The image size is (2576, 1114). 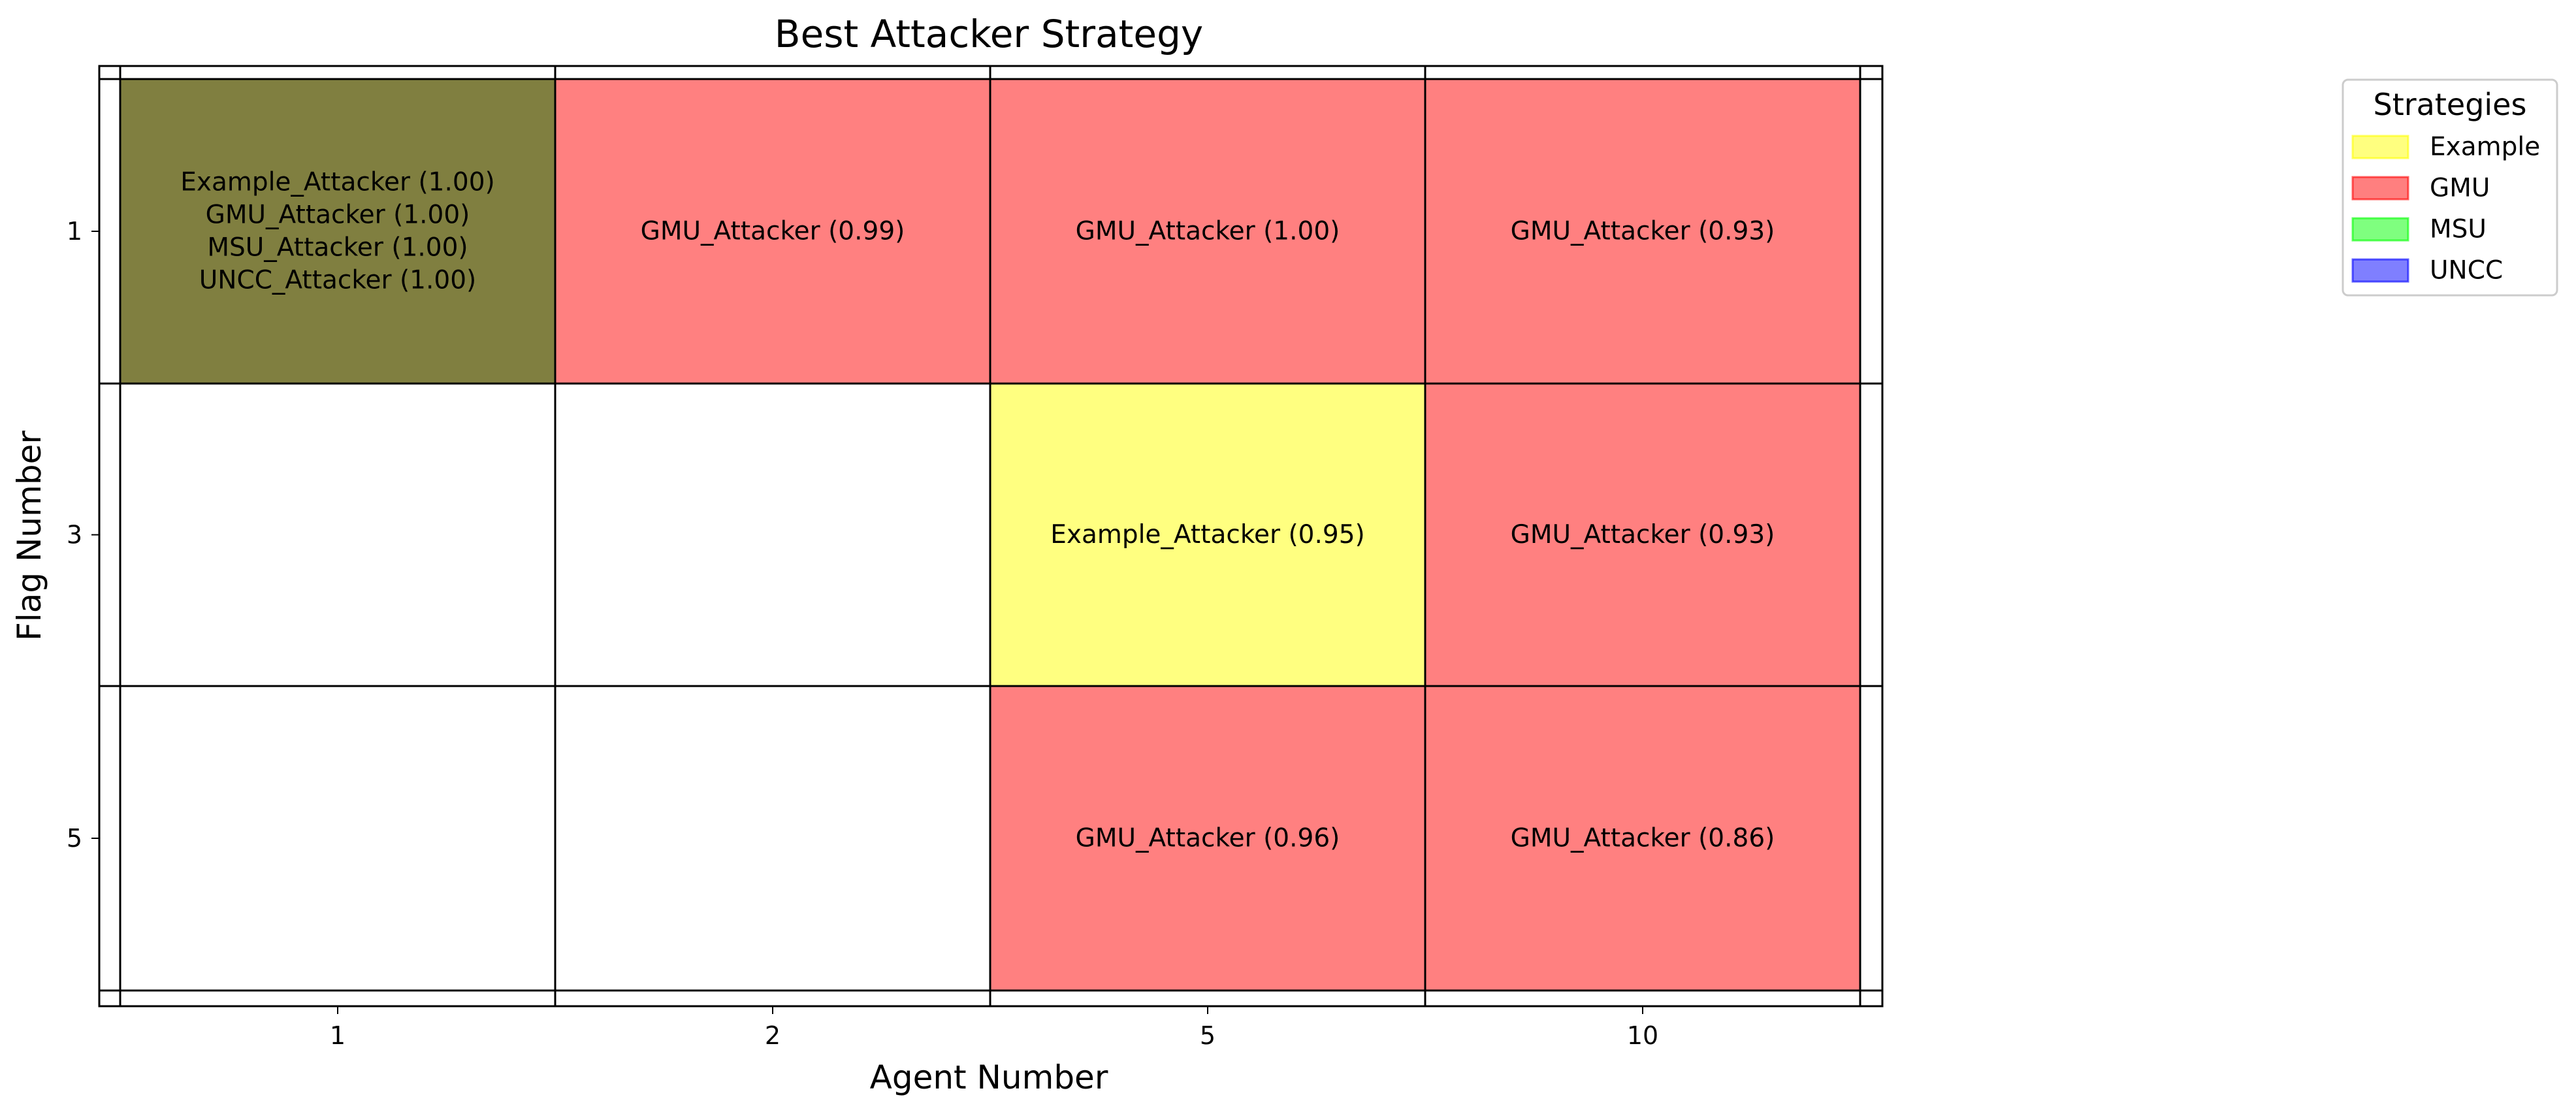 What do you see at coordinates (2460, 188) in the screenshot?
I see `legend-label-gmu: GMU` at bounding box center [2460, 188].